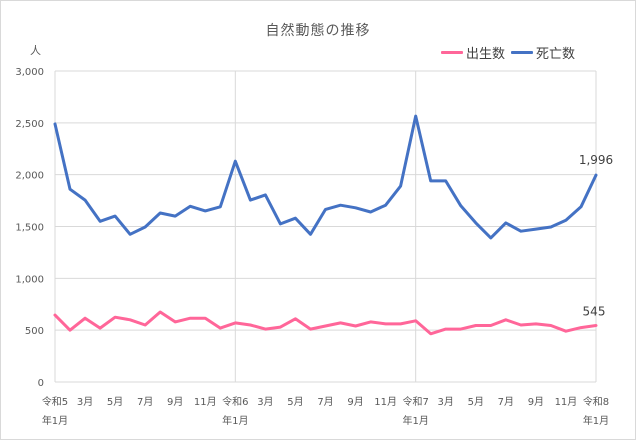 This screenshot has width=636, height=440. I want to click on legend-item-deaths: 死亡数, so click(543, 52).